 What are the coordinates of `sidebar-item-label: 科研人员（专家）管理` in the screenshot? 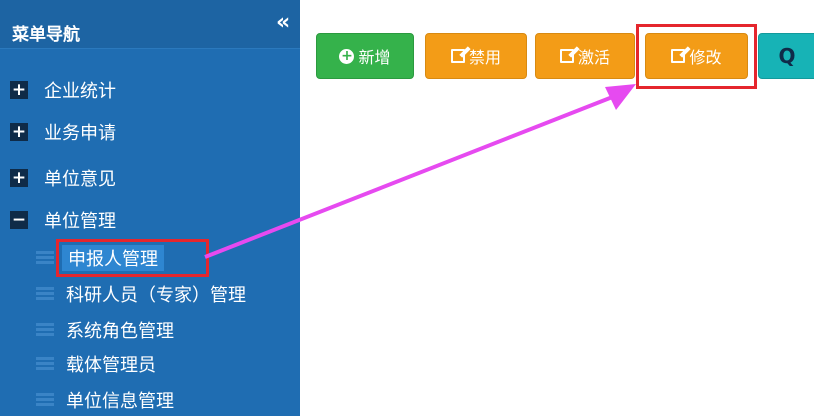 It's located at (156, 295).